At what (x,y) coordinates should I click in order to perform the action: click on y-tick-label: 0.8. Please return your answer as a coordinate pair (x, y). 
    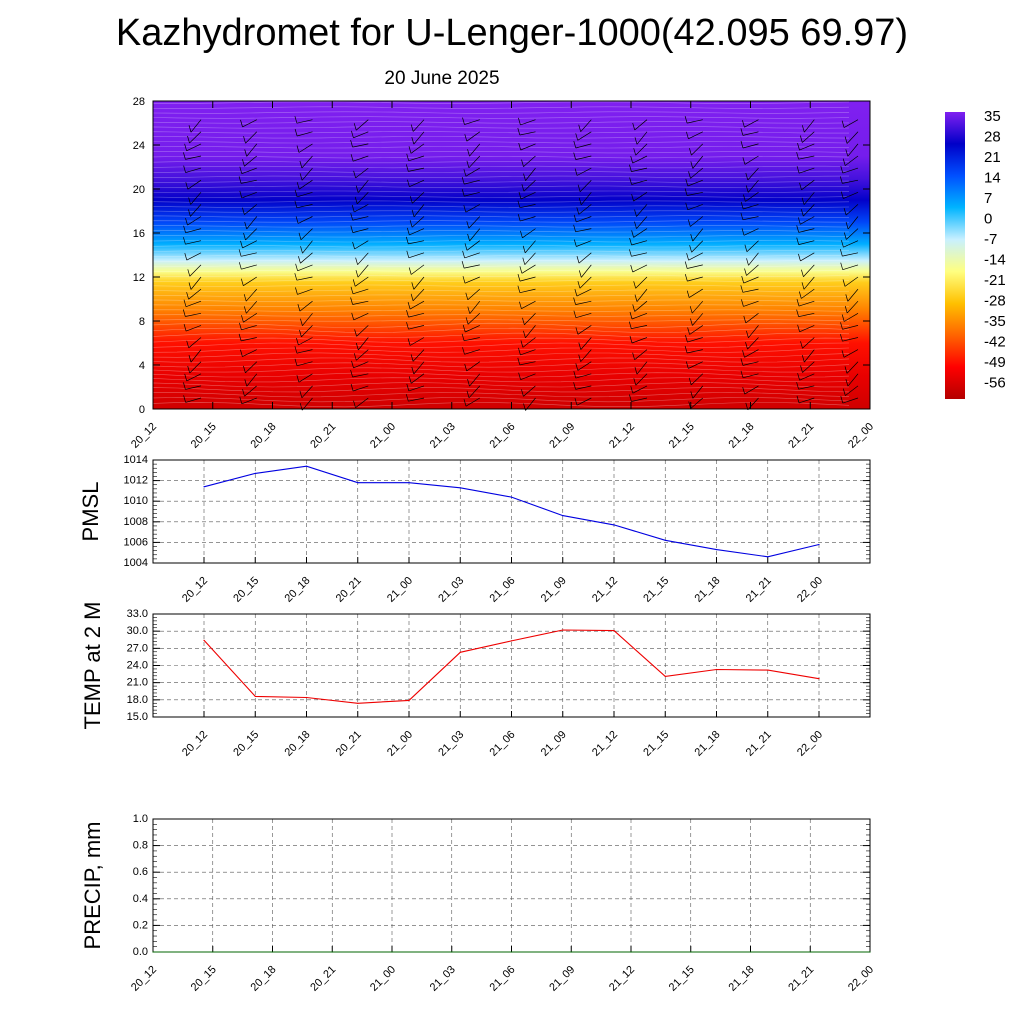
    Looking at the image, I should click on (140, 846).